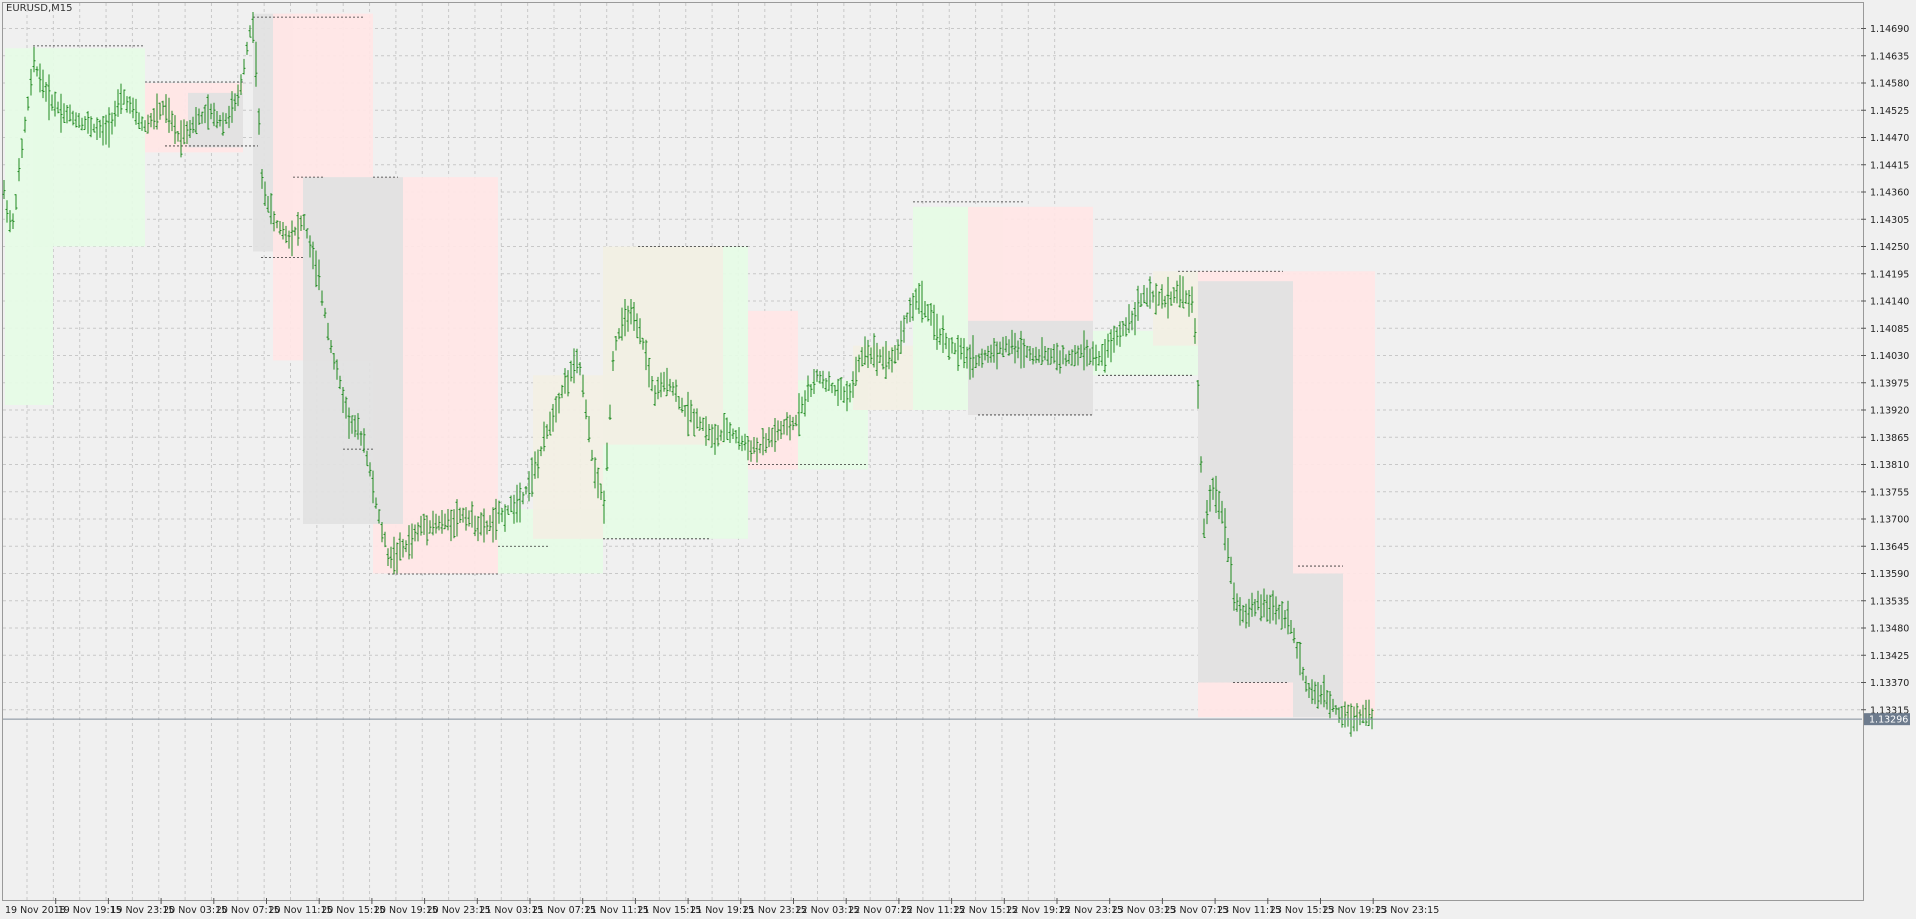  What do you see at coordinates (90, 910) in the screenshot?
I see `x-axis-tick-label: 19 Nov 19:15` at bounding box center [90, 910].